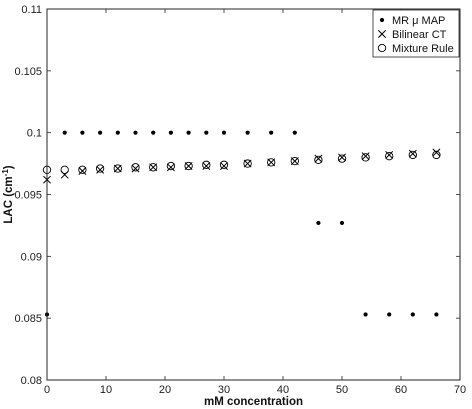 This screenshot has width=472, height=409. I want to click on legend-label: Mixture Rule, so click(423, 49).